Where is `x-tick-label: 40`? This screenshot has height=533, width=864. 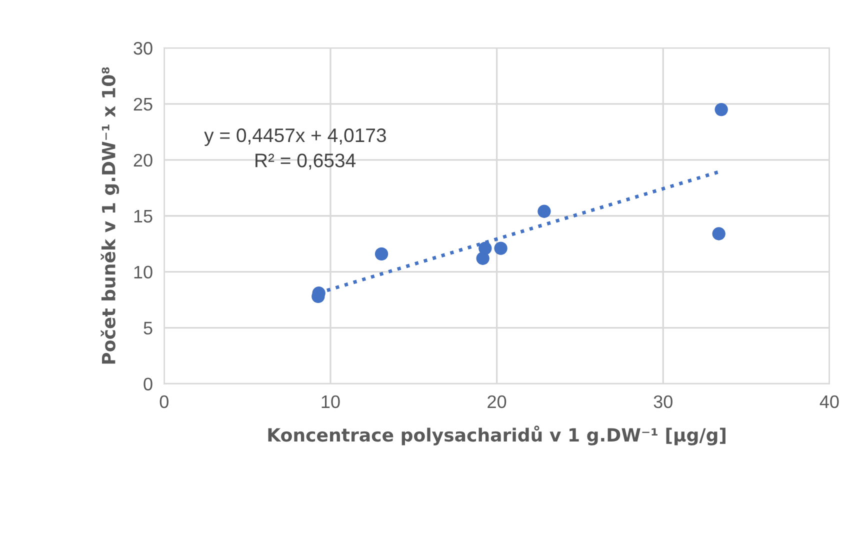
x-tick-label: 40 is located at coordinates (829, 401).